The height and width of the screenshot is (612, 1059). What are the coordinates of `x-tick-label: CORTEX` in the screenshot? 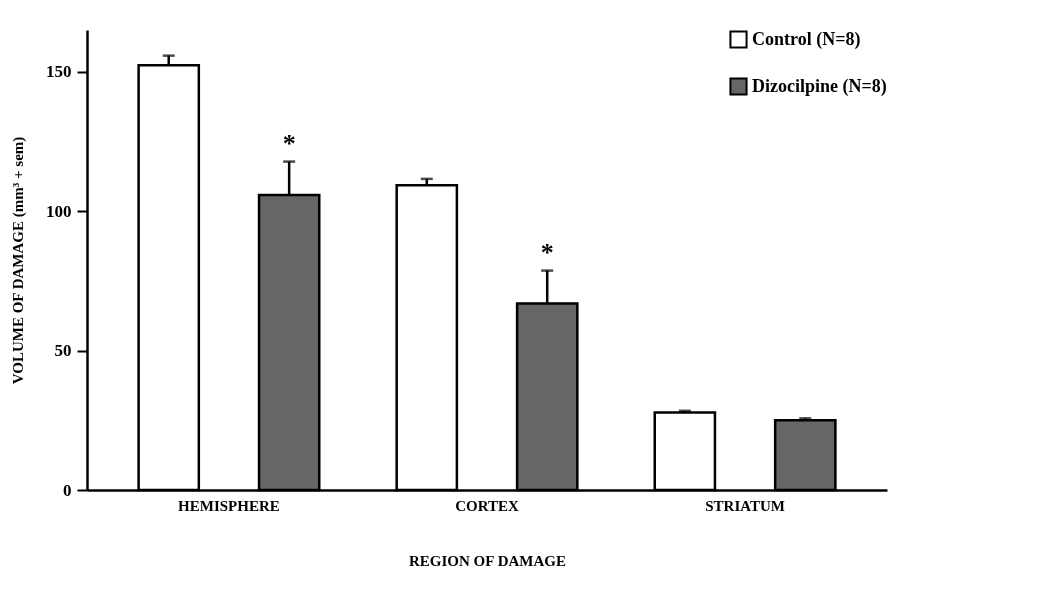 It's located at (487, 505).